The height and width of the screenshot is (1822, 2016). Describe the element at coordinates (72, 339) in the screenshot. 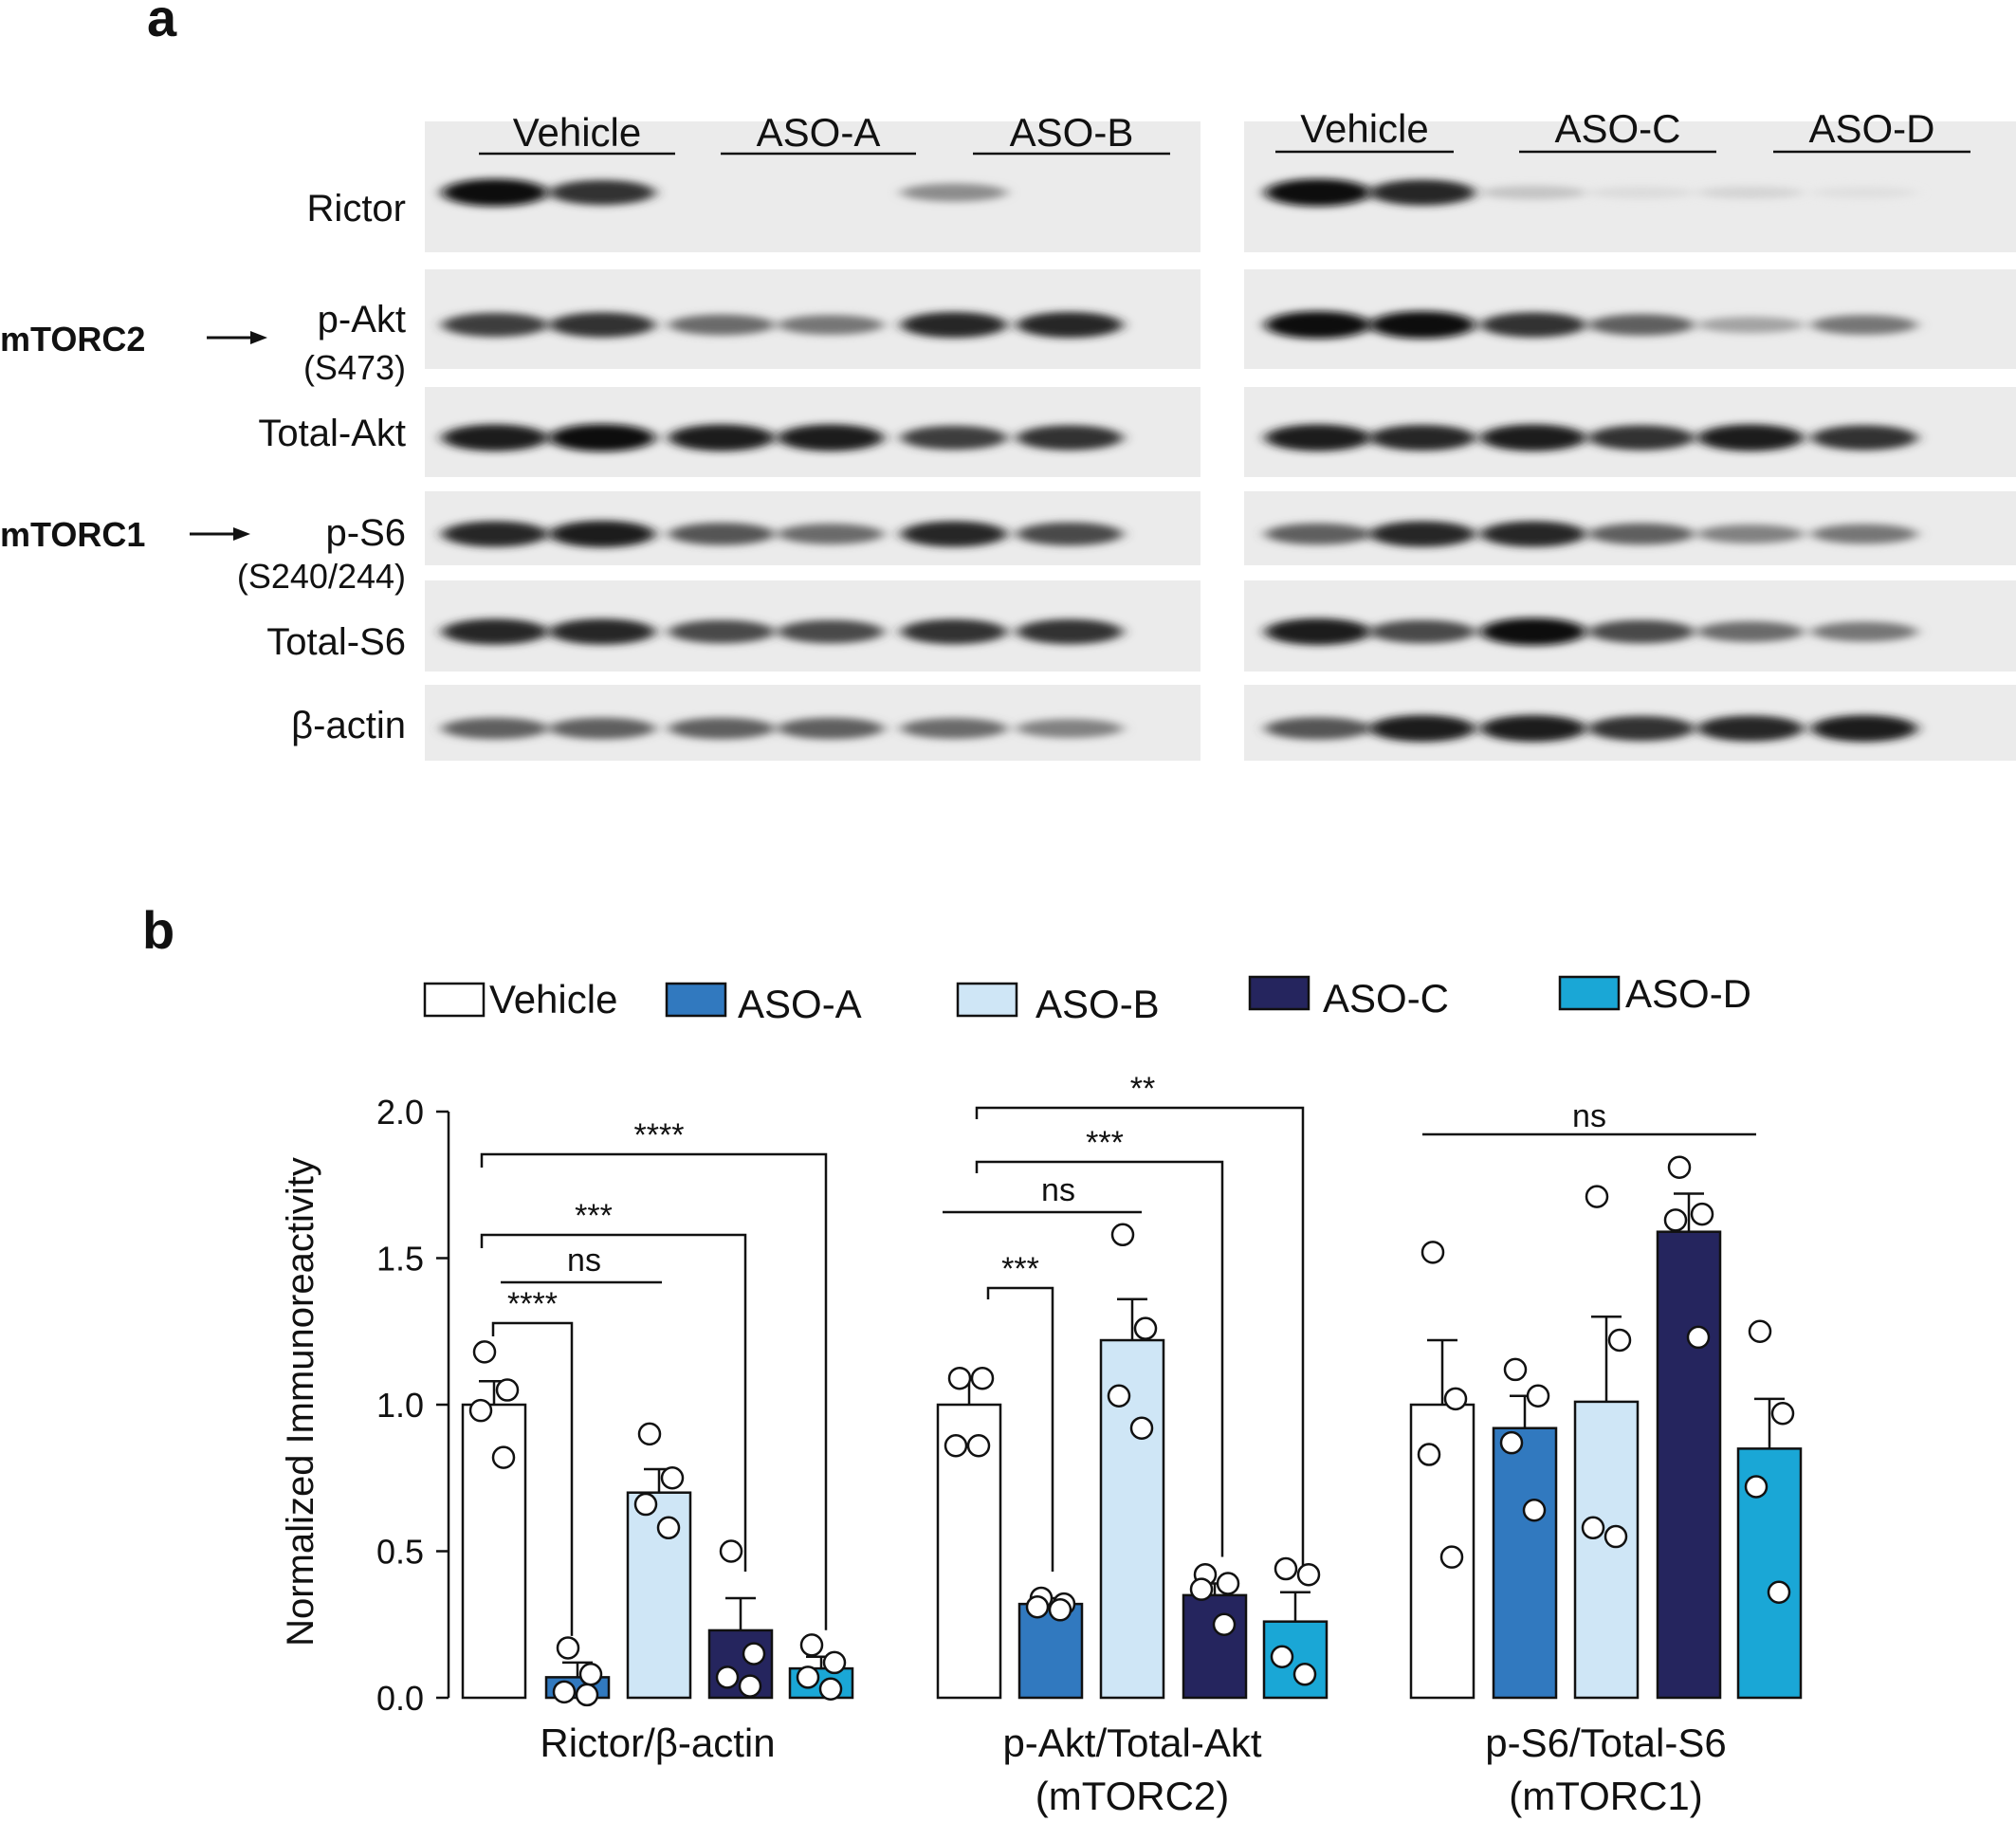

I see `mtorc2-label: mTORC2` at that location.